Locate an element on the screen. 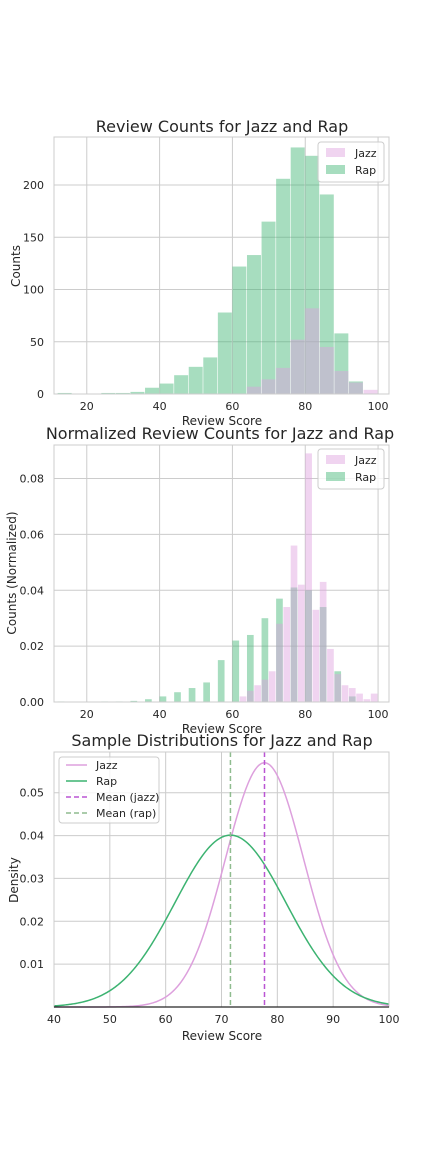 The image size is (432, 1152). p3-xtick-label: 70 is located at coordinates (222, 1019).